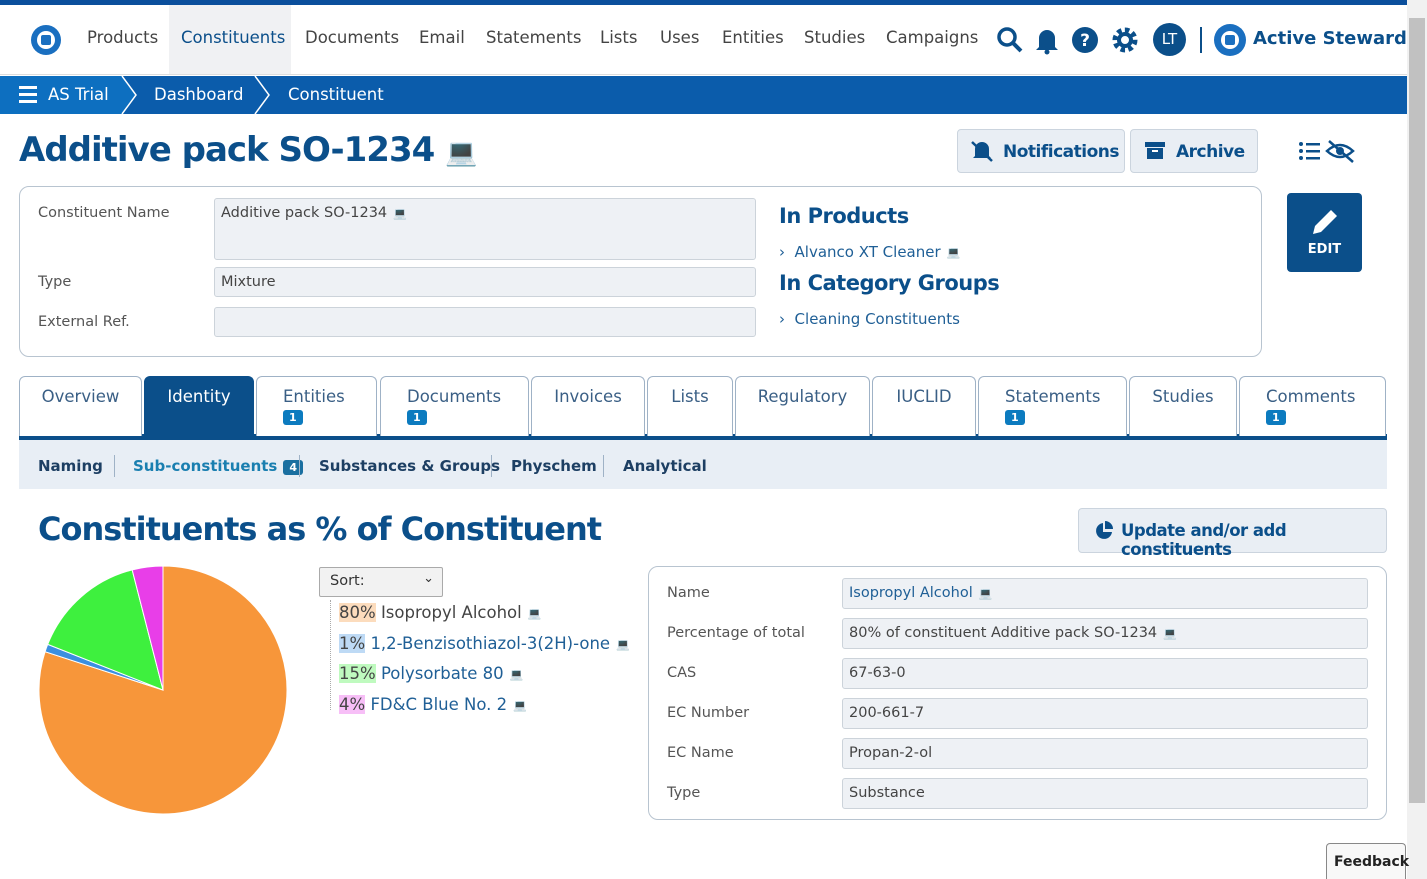 The image size is (1427, 879). Describe the element at coordinates (1017, 693) in the screenshot. I see `detail-card` at that location.